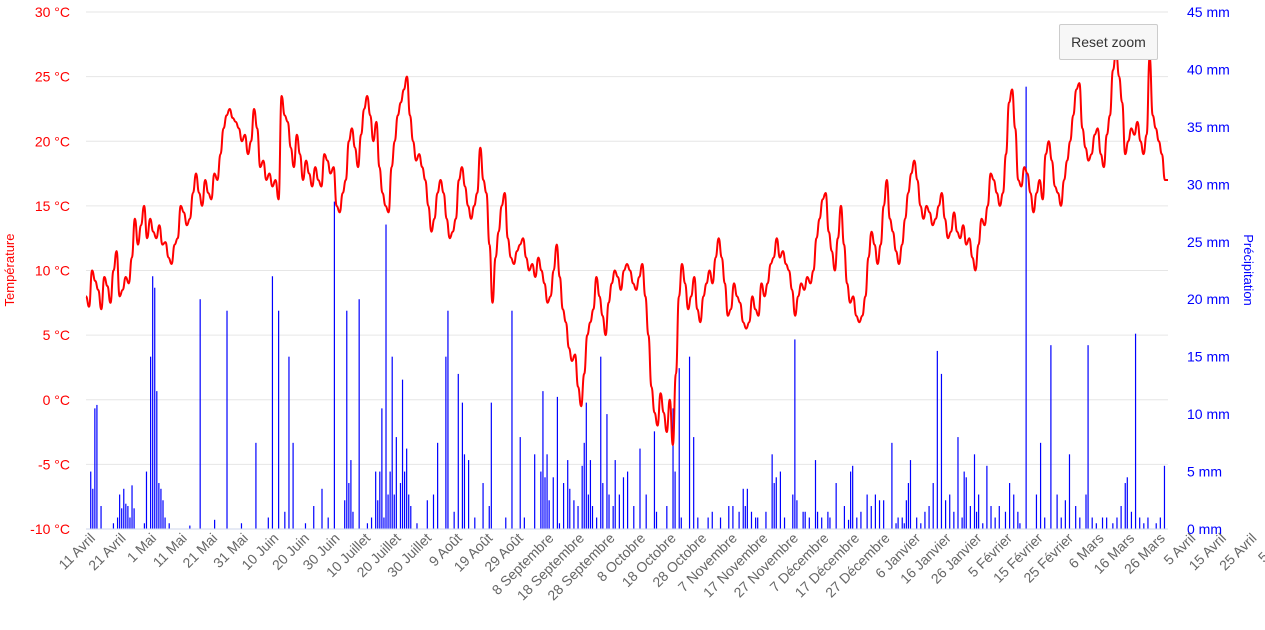 The width and height of the screenshot is (1265, 630). Describe the element at coordinates (1208, 69) in the screenshot. I see `y-right-tick-label: 40 mm` at that location.